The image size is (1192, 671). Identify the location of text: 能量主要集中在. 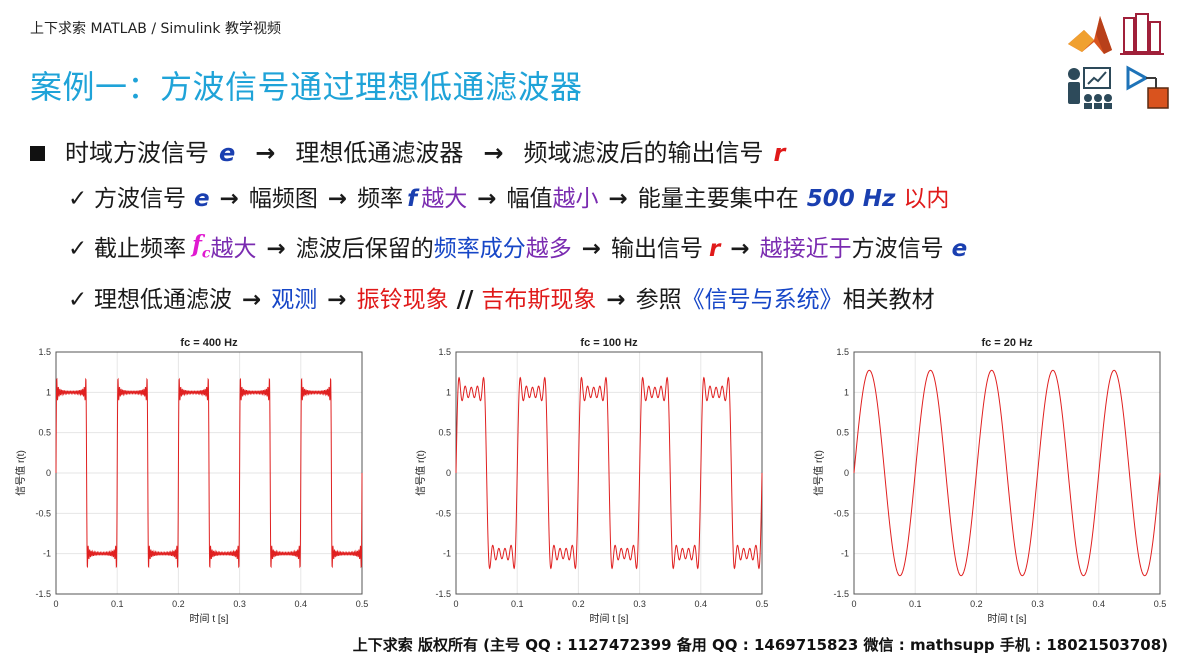
(718, 199).